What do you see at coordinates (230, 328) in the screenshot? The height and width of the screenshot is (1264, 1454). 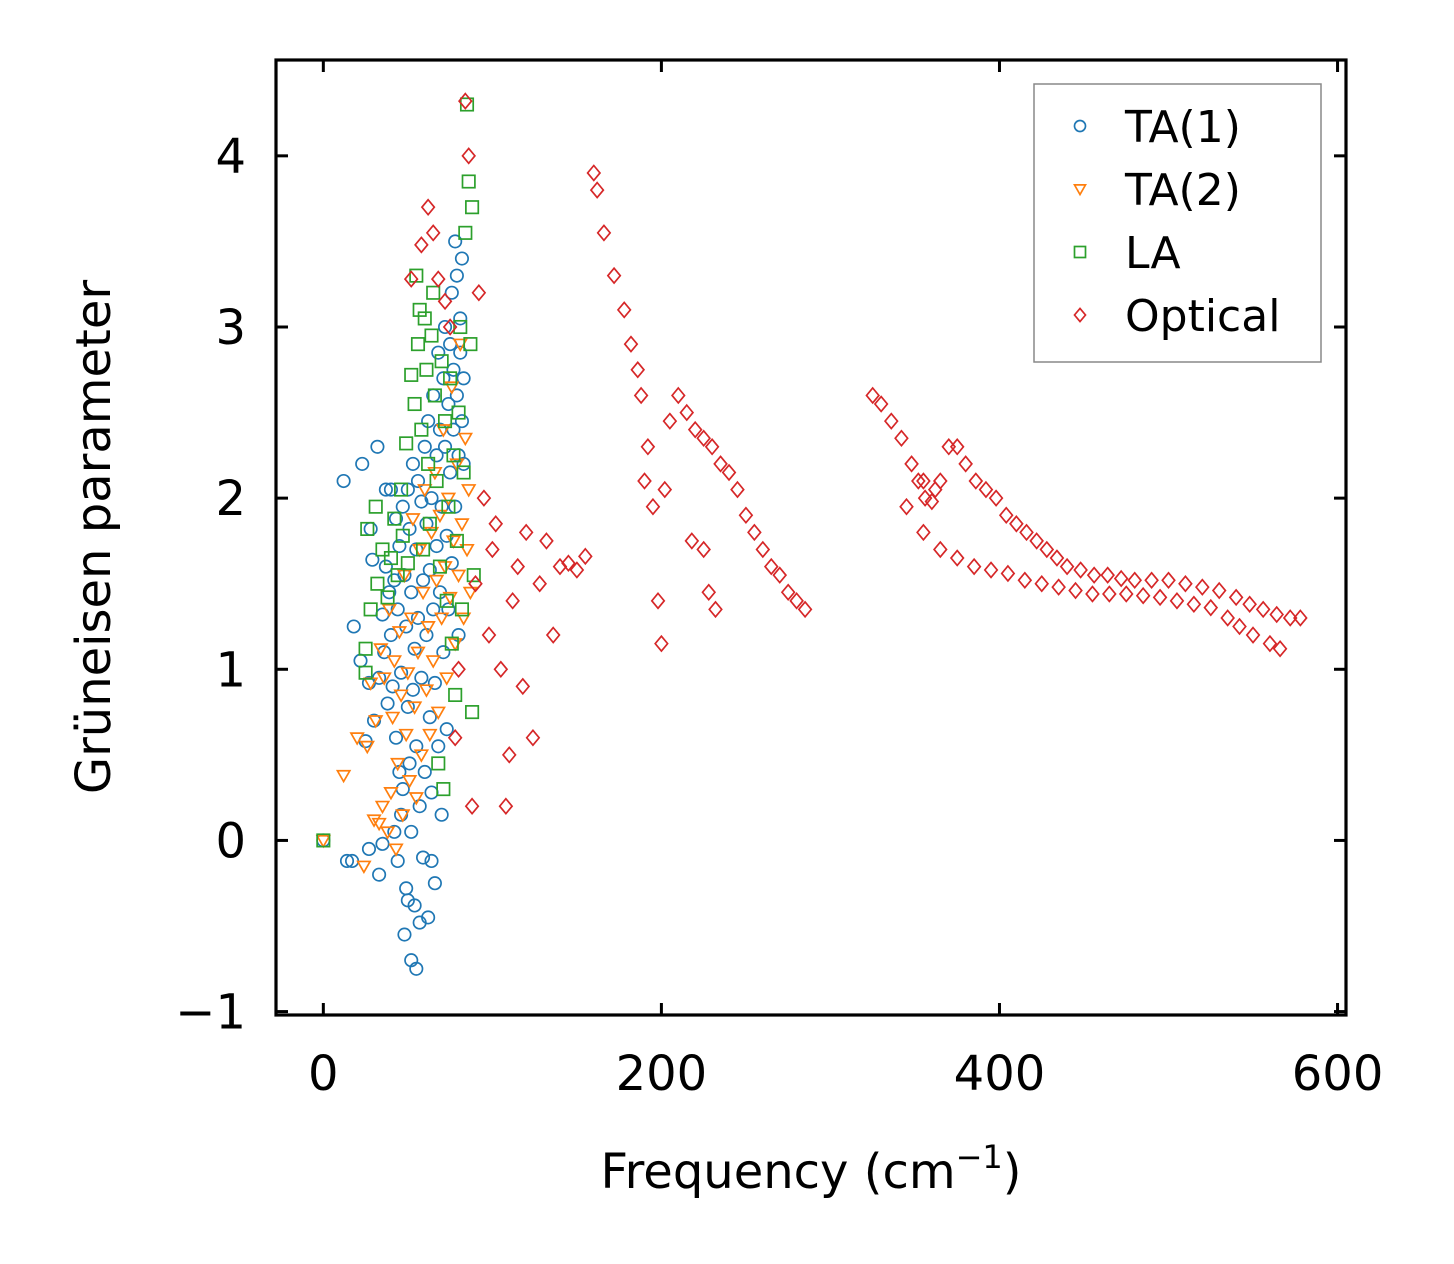 I see `y-tick-label: 3` at bounding box center [230, 328].